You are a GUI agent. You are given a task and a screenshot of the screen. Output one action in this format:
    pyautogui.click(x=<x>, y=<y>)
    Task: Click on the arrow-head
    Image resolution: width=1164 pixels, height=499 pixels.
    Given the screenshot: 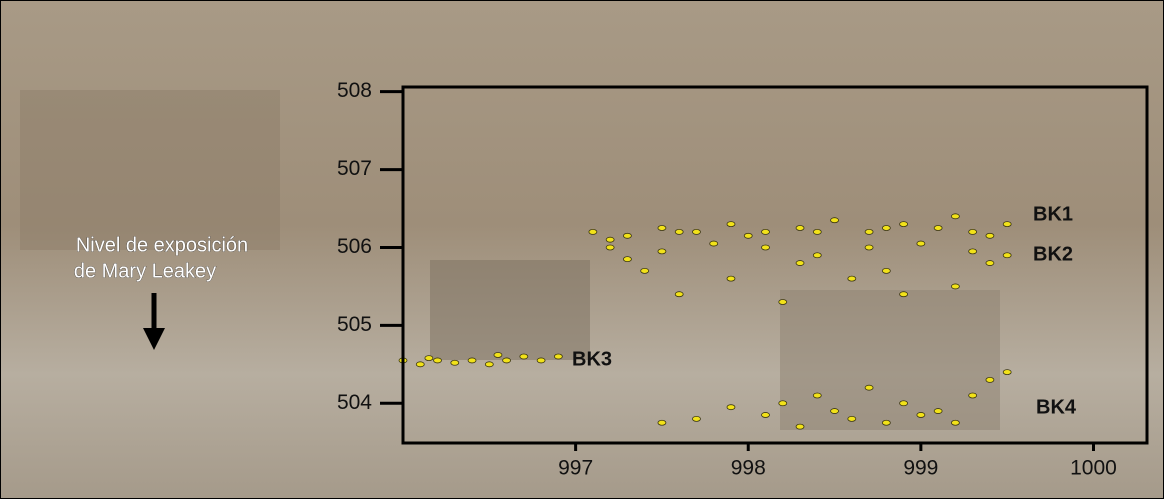 What is the action you would take?
    pyautogui.click(x=154, y=339)
    